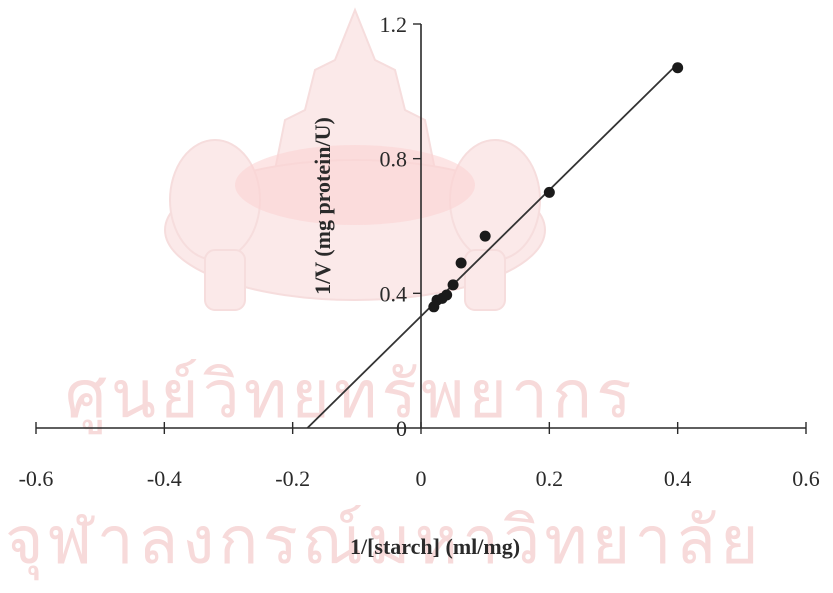 The height and width of the screenshot is (593, 833). What do you see at coordinates (401, 428) in the screenshot?
I see `y-tick-label-zero: 0` at bounding box center [401, 428].